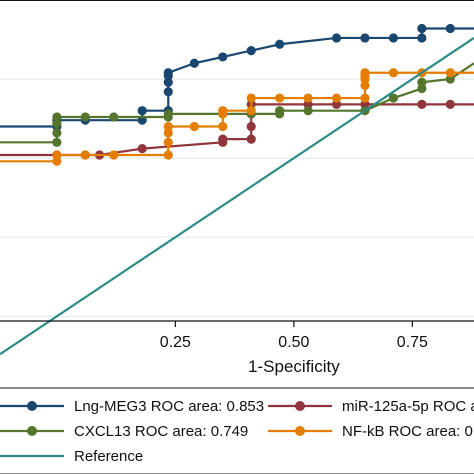 This screenshot has height=474, width=474. I want to click on legend-item: CXCL13 ROC area: 0.749, so click(124, 431).